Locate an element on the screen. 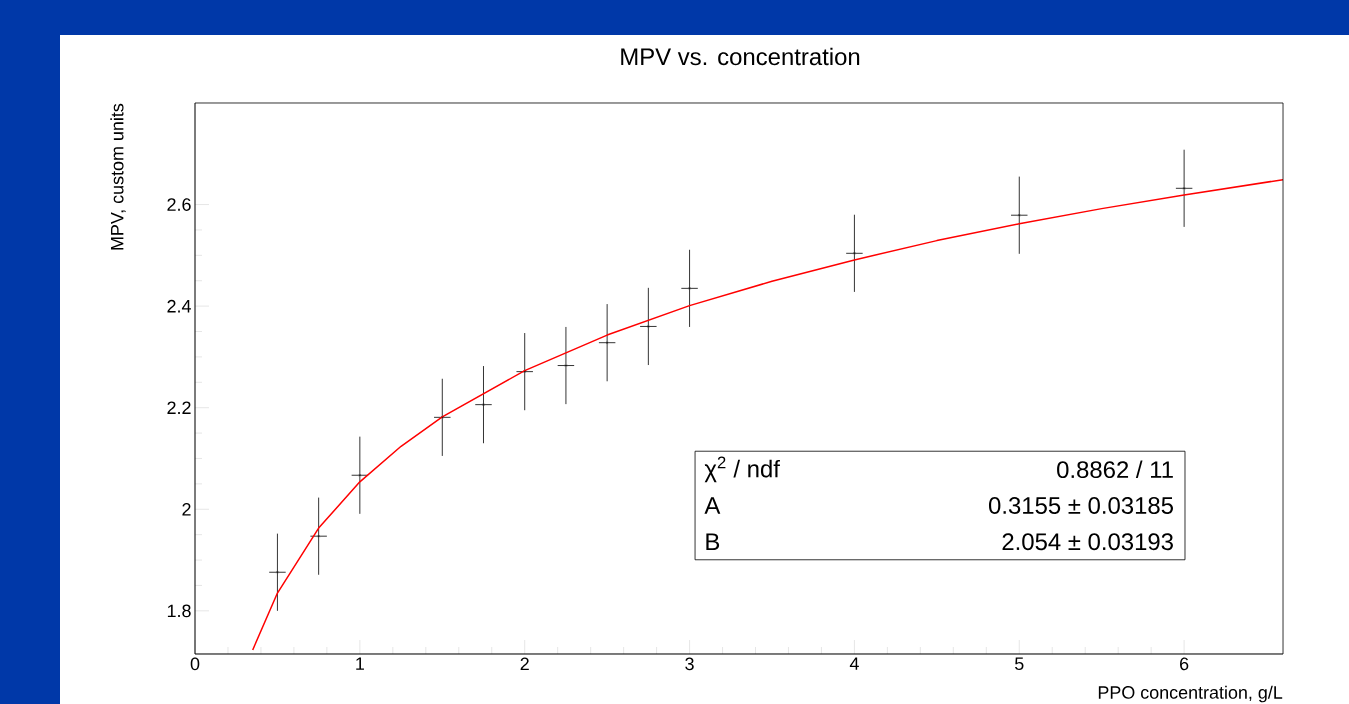 Image resolution: width=1349 pixels, height=704 pixels. y-tick-label: 2.2 is located at coordinates (179, 407).